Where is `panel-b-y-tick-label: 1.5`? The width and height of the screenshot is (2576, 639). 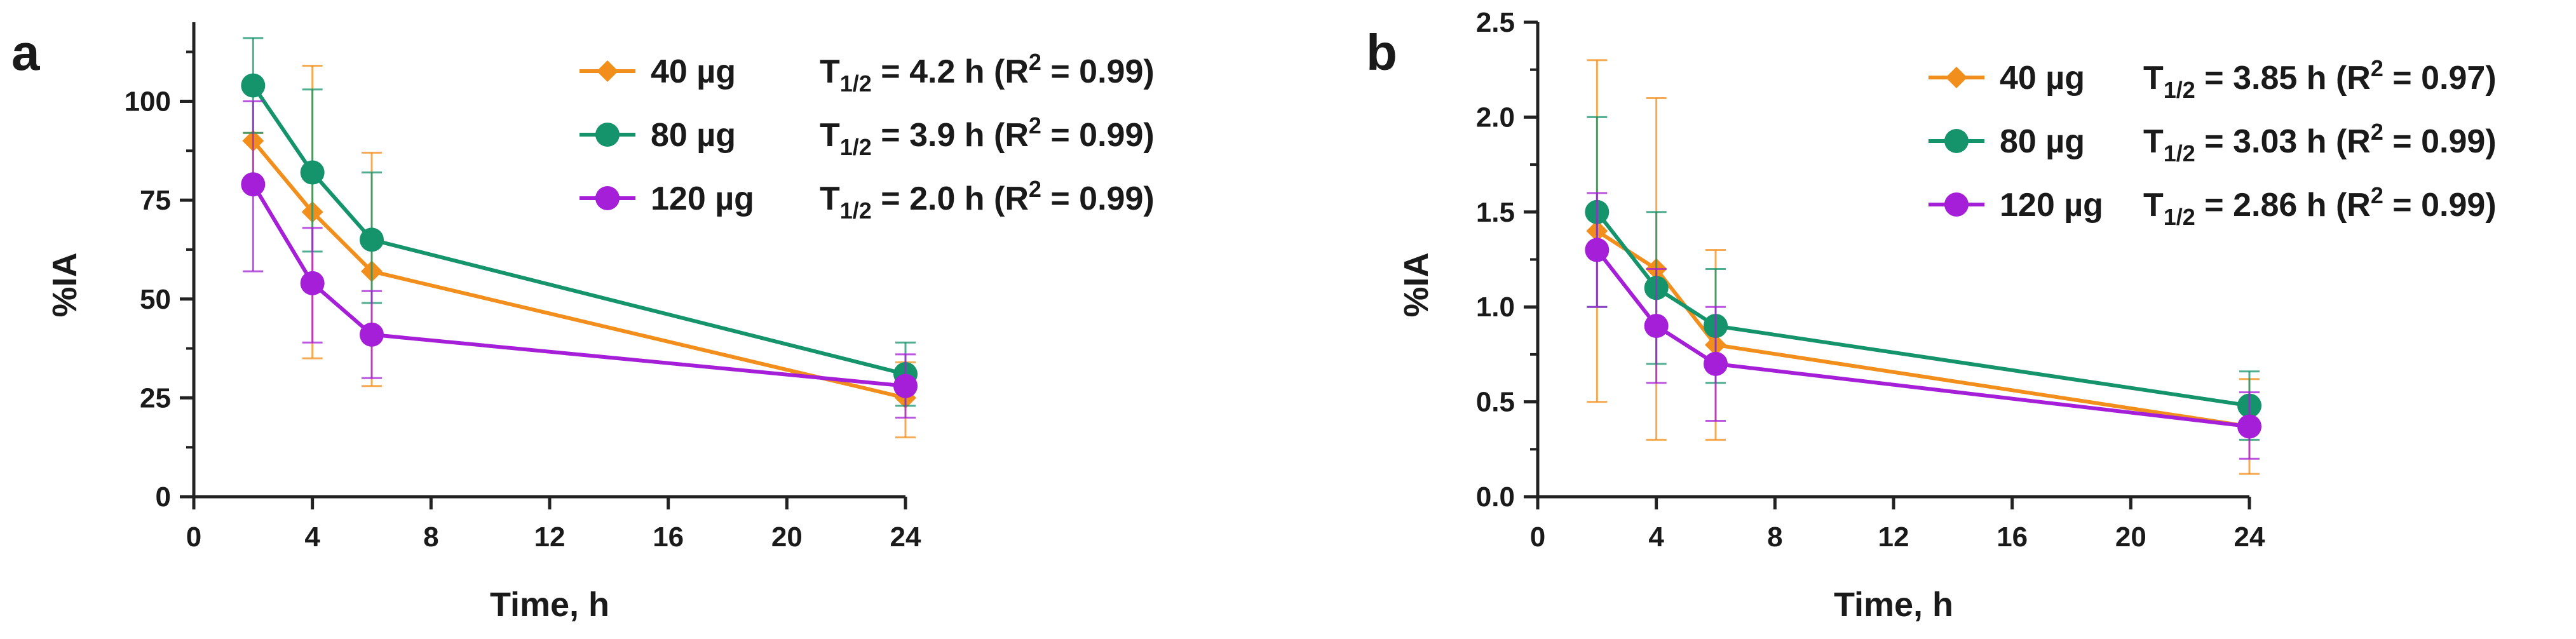
panel-b-y-tick-label: 1.5 is located at coordinates (1495, 212).